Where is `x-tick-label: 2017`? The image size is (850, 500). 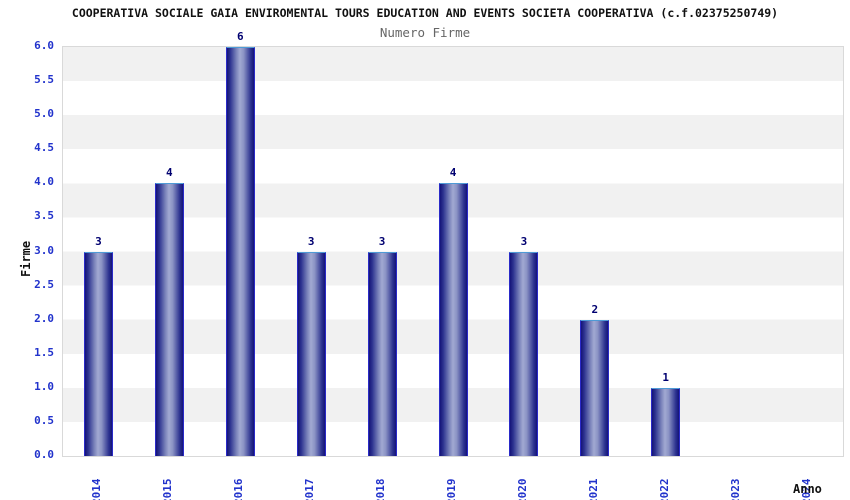
x-tick-label: 2017 is located at coordinates (310, 489).